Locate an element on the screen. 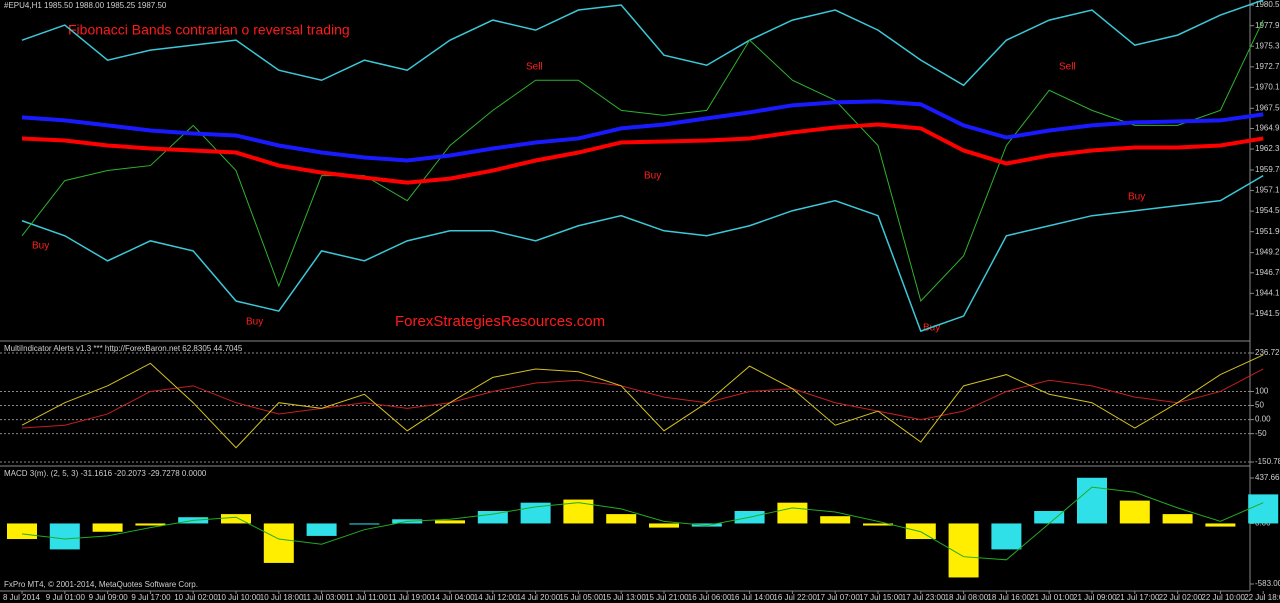 This screenshot has width=1280, height=603. x-tick-label: 11 Jul 03:00 is located at coordinates (325, 597).